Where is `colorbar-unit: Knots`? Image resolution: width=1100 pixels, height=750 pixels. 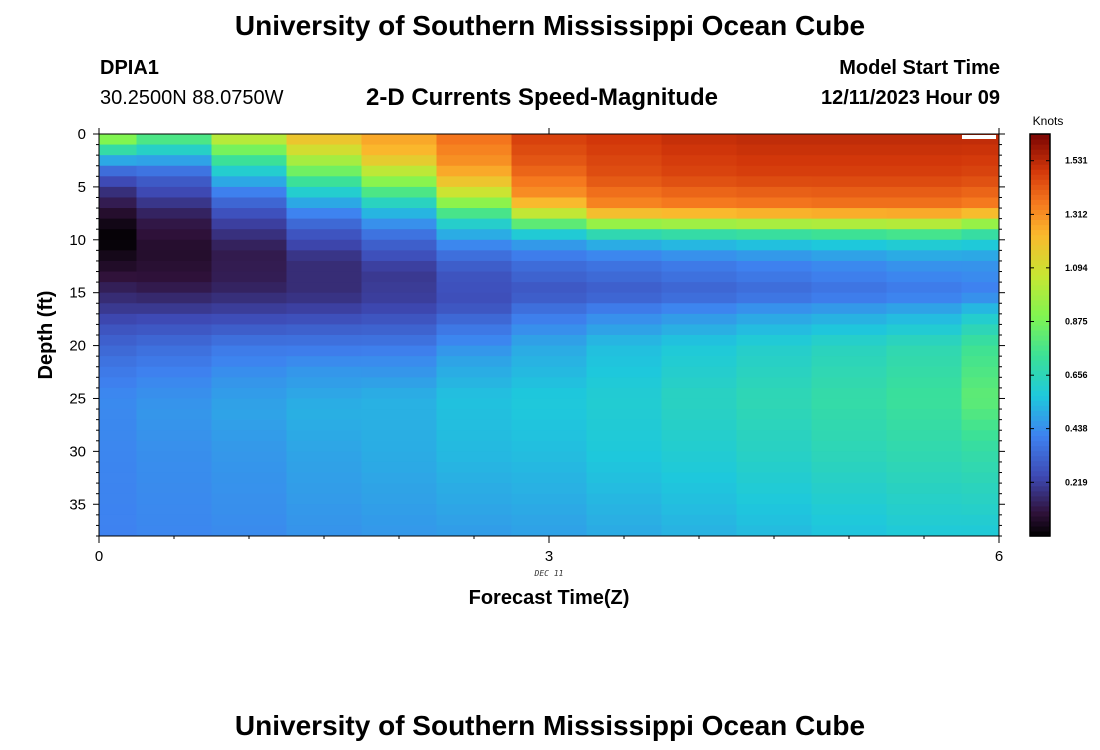
colorbar-unit: Knots is located at coordinates (1048, 121).